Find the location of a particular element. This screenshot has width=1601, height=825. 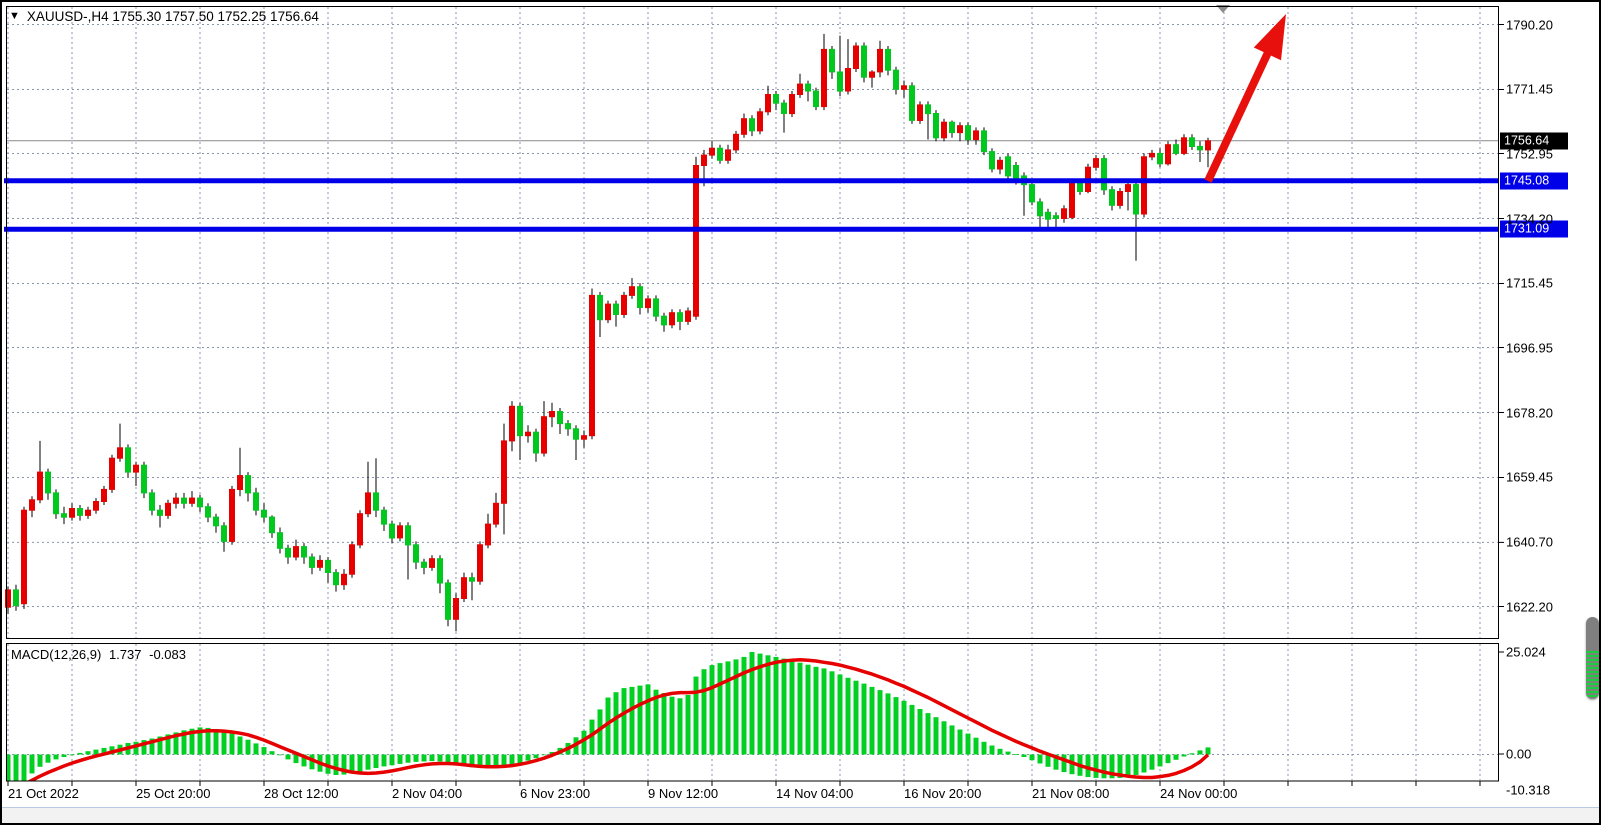

price-axis-label: 1640.70 is located at coordinates (1529, 542).